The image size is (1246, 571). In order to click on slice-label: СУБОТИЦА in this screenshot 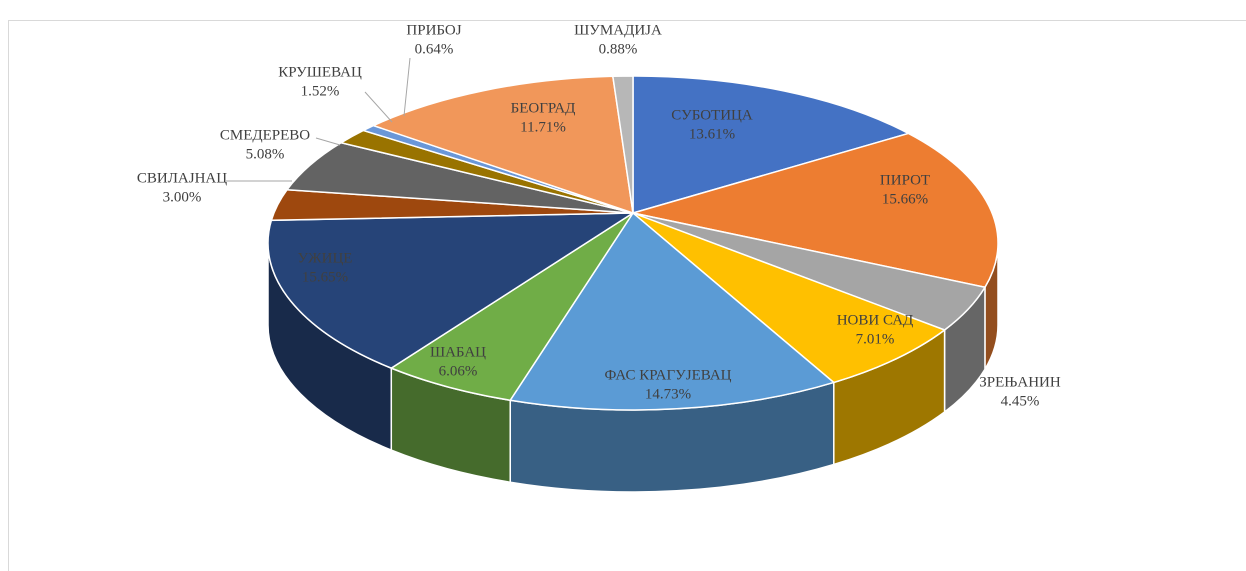, I will do `click(712, 115)`.